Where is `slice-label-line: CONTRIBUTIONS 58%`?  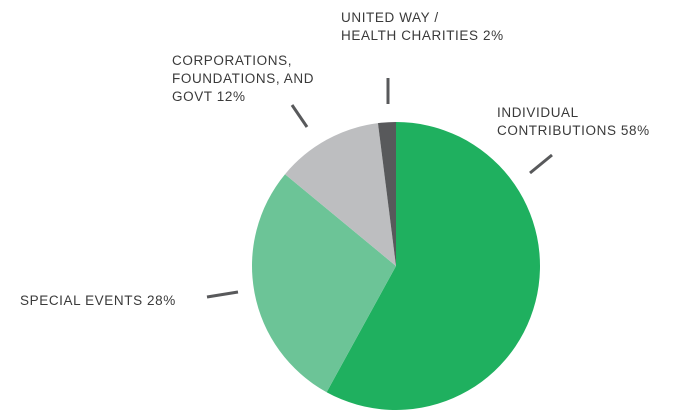 slice-label-line: CONTRIBUTIONS 58% is located at coordinates (573, 130).